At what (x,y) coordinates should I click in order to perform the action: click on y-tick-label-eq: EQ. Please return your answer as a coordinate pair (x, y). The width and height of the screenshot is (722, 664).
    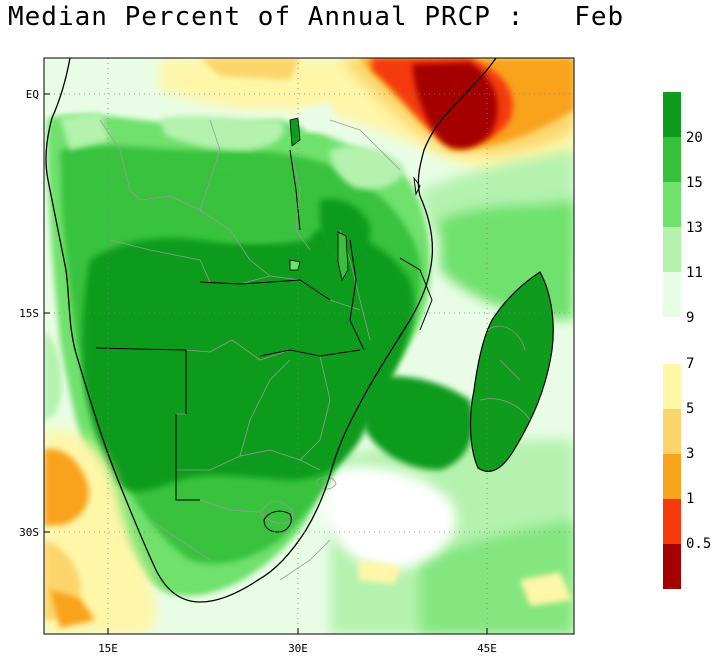
    Looking at the image, I should click on (32, 94).